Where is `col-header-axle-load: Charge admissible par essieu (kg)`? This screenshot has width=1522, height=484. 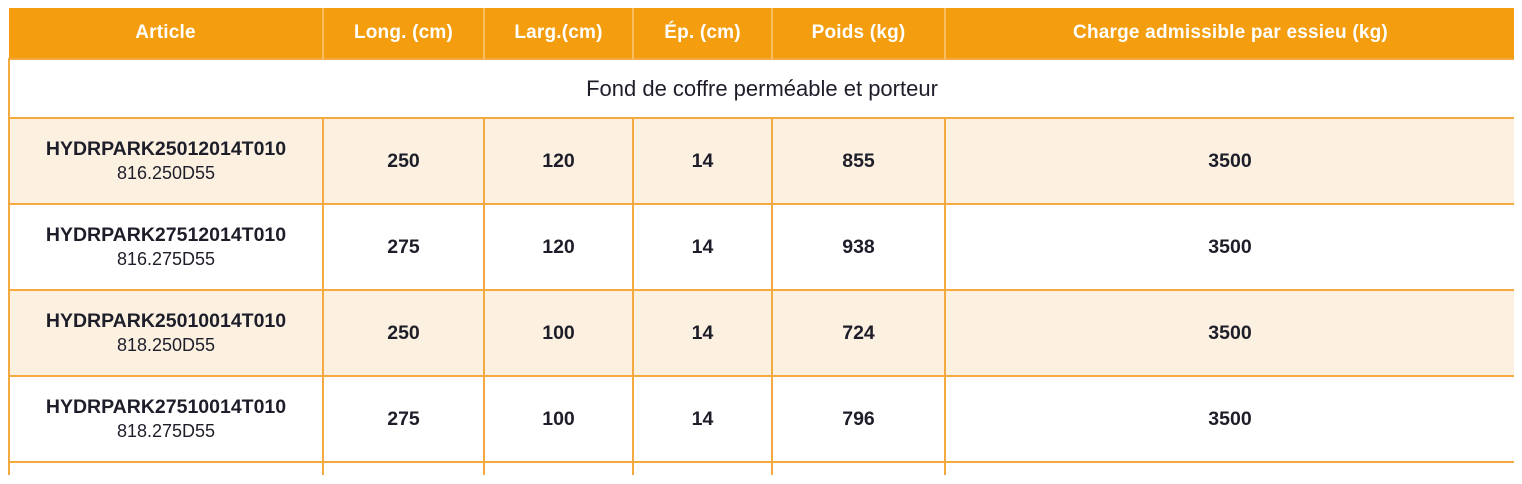
col-header-axle-load: Charge admissible par essieu (kg) is located at coordinates (1229, 33).